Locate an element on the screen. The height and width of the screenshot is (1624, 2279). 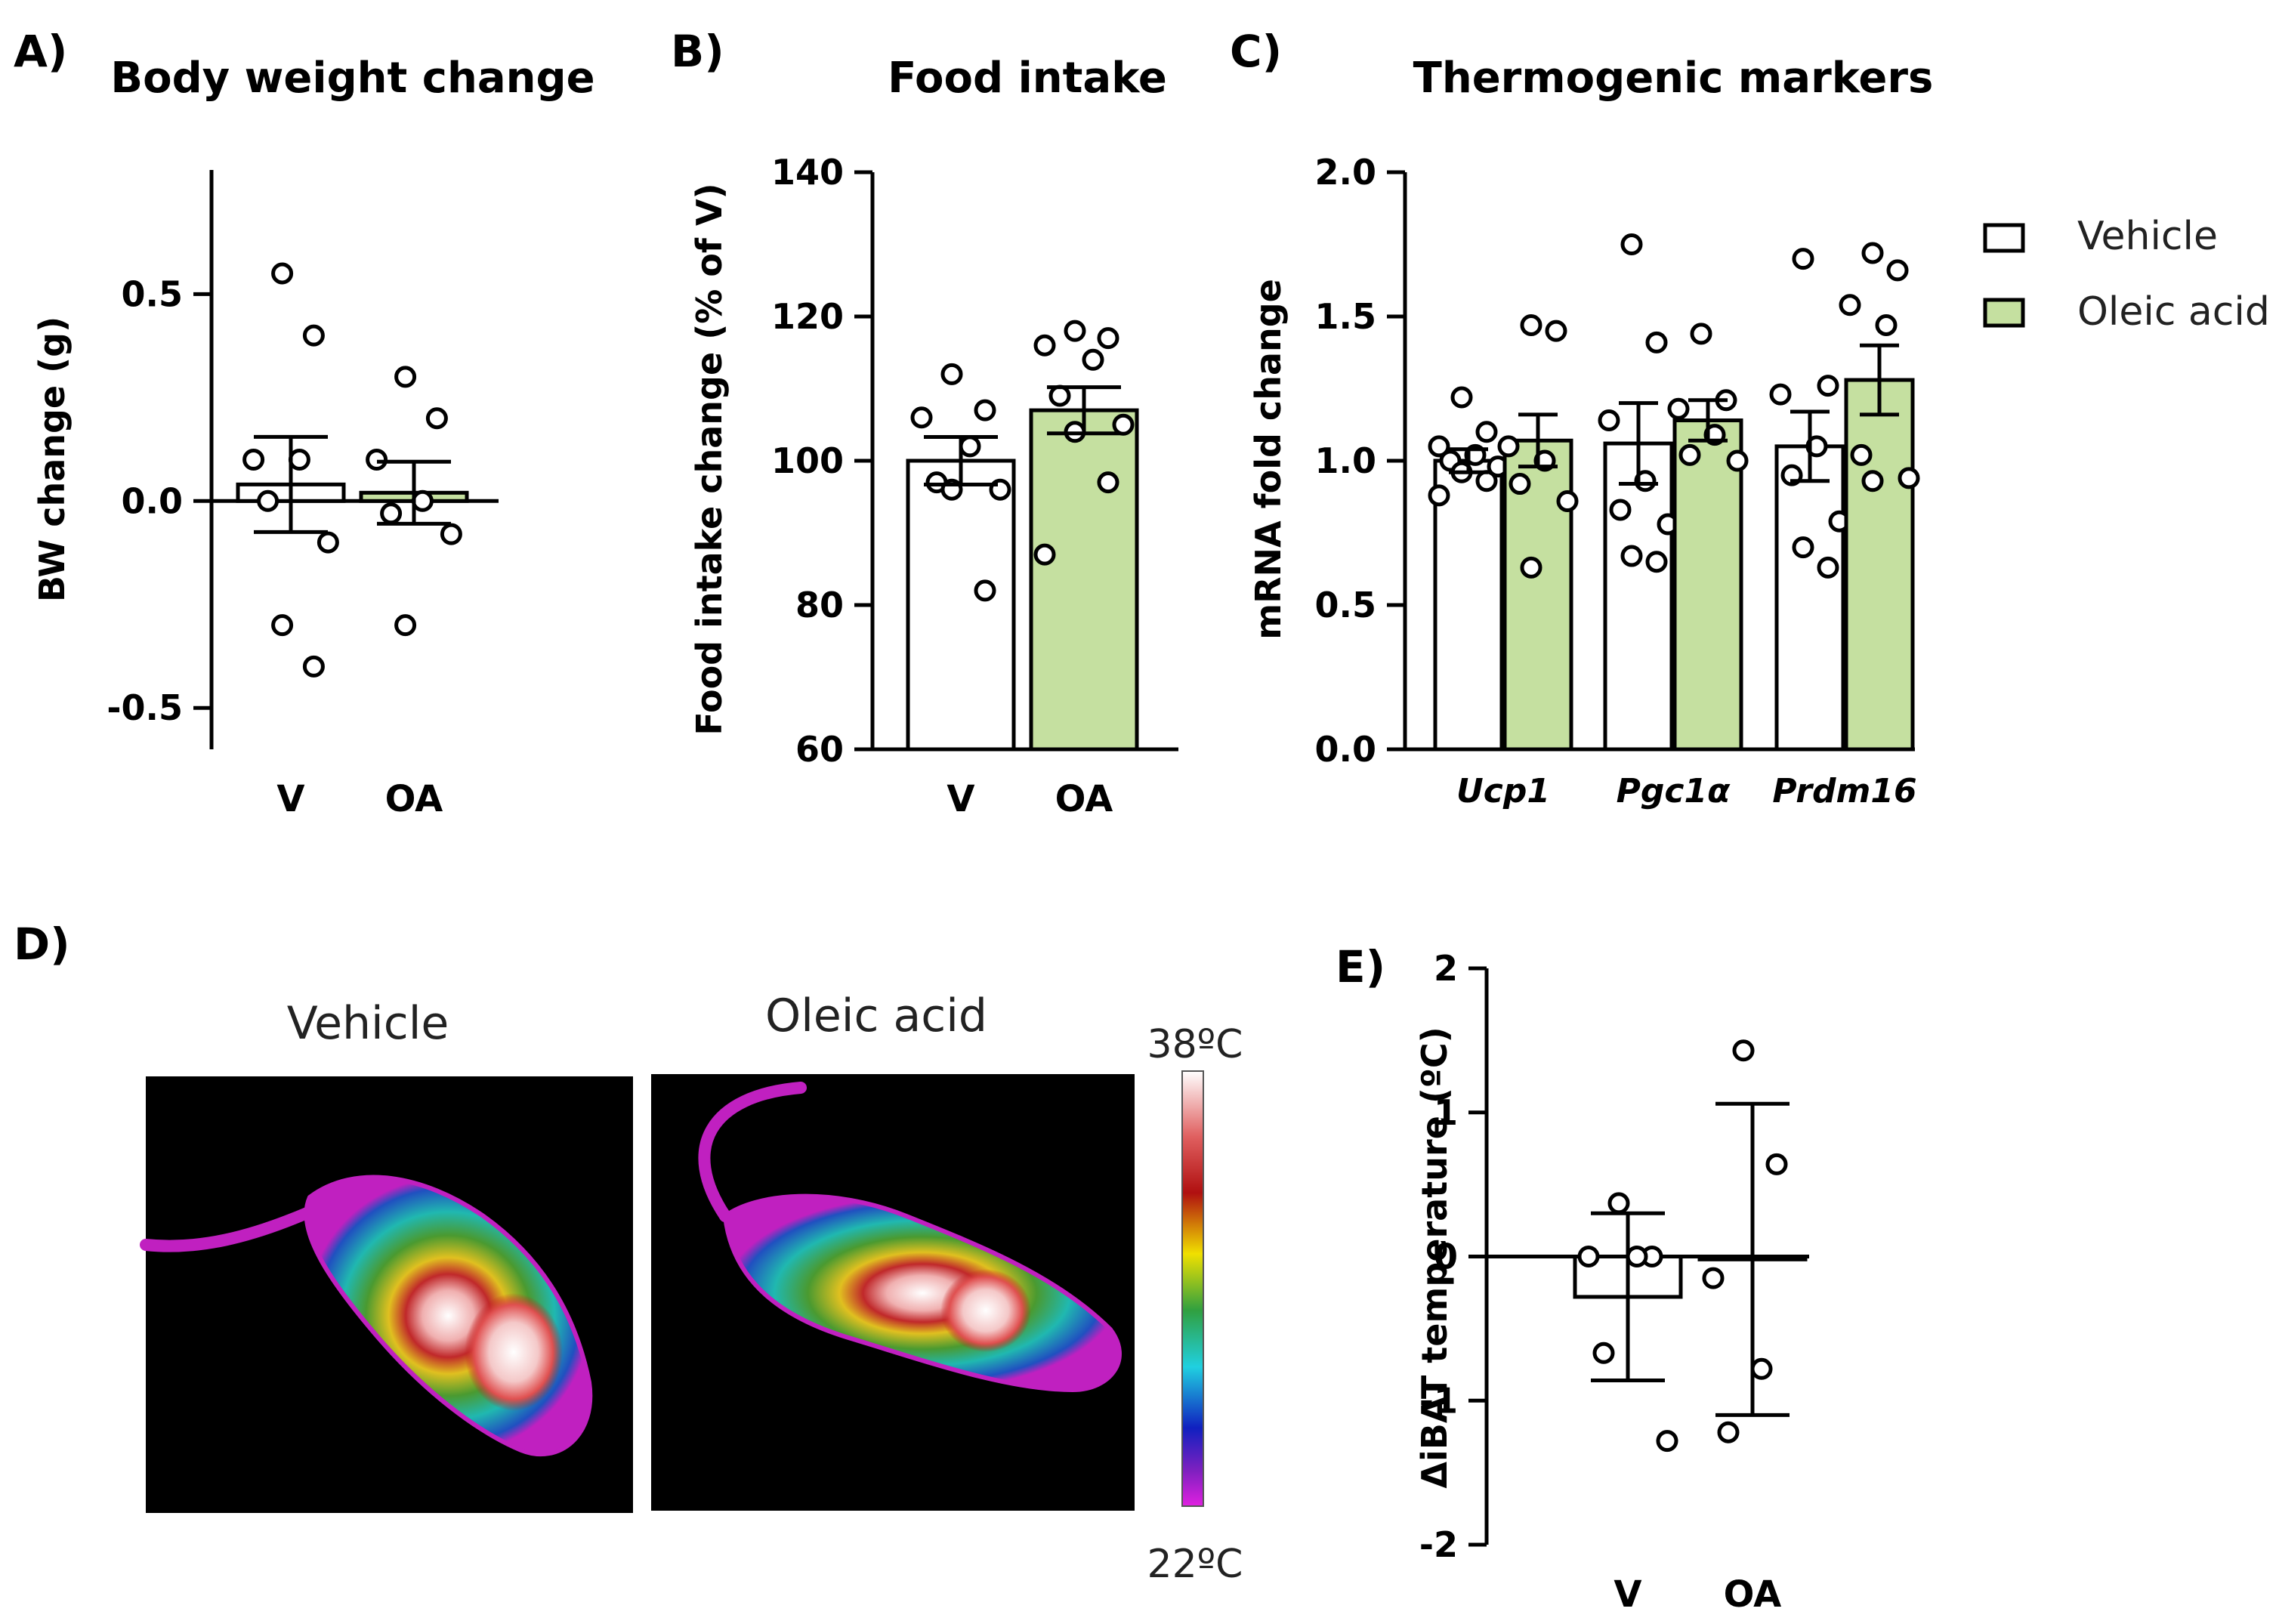
chart-c-ylabel: mRNA fold change is located at coordinates (1268, 460).